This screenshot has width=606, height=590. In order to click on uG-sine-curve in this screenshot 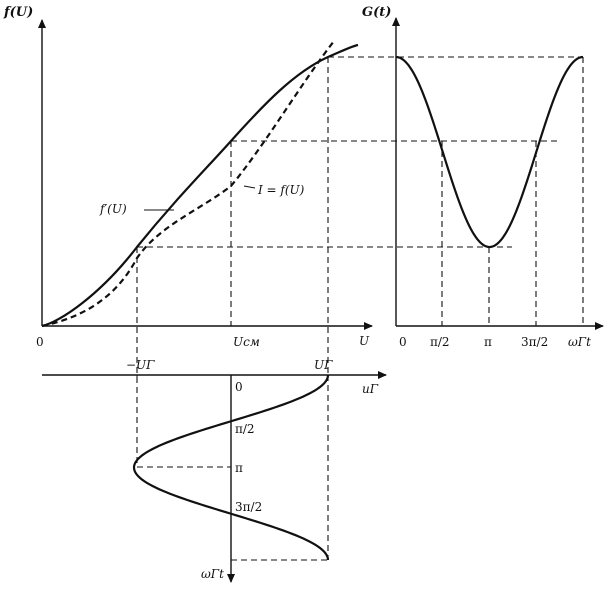, I will do `click(231, 467)`.